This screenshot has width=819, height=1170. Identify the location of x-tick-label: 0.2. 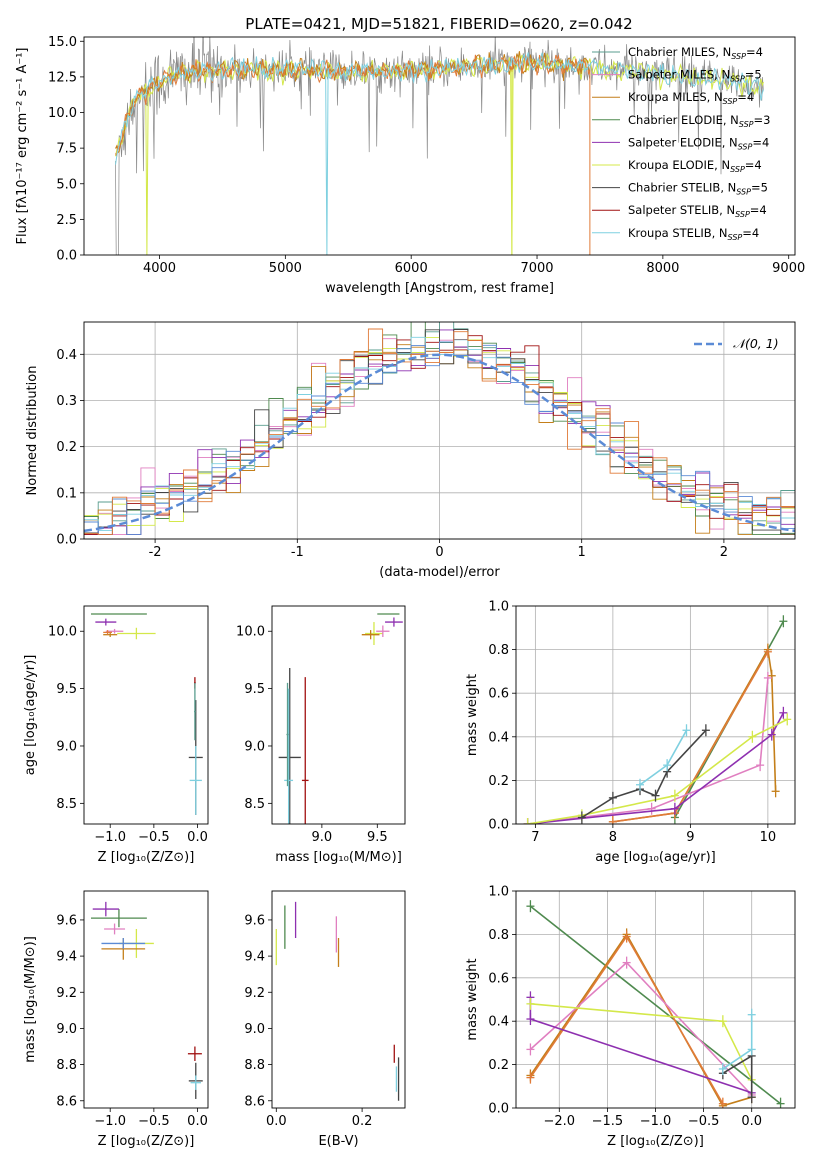
(362, 1121).